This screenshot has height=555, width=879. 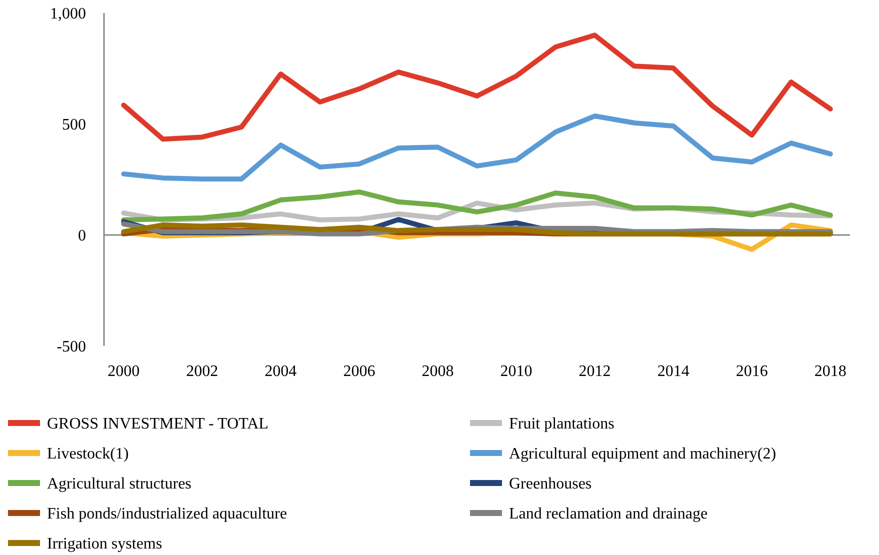 I want to click on legend-label: Fruit plantations, so click(x=561, y=424).